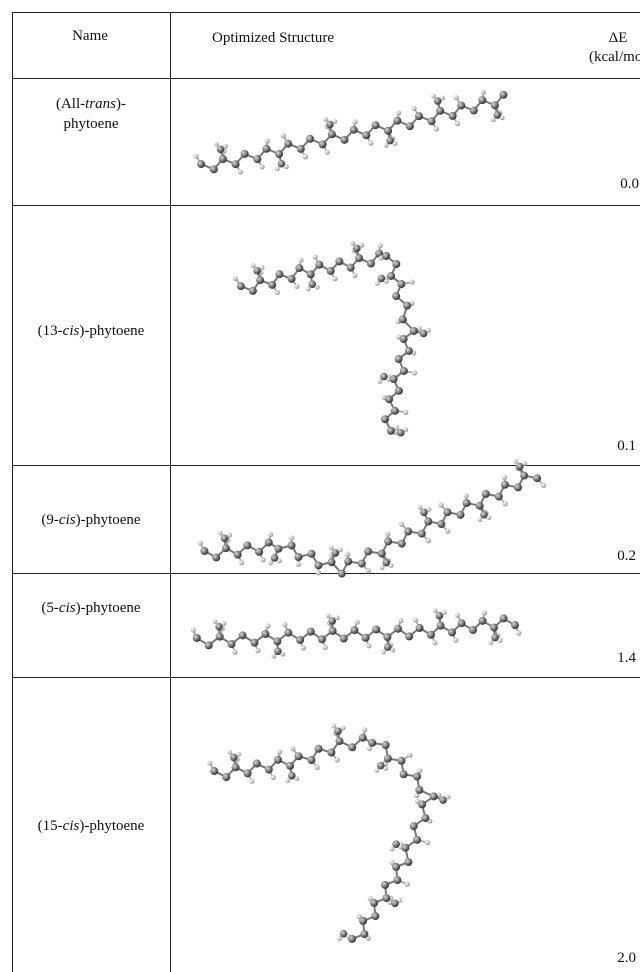 This screenshot has width=640, height=972. I want to click on name-part: )-phytoene, so click(108, 608).